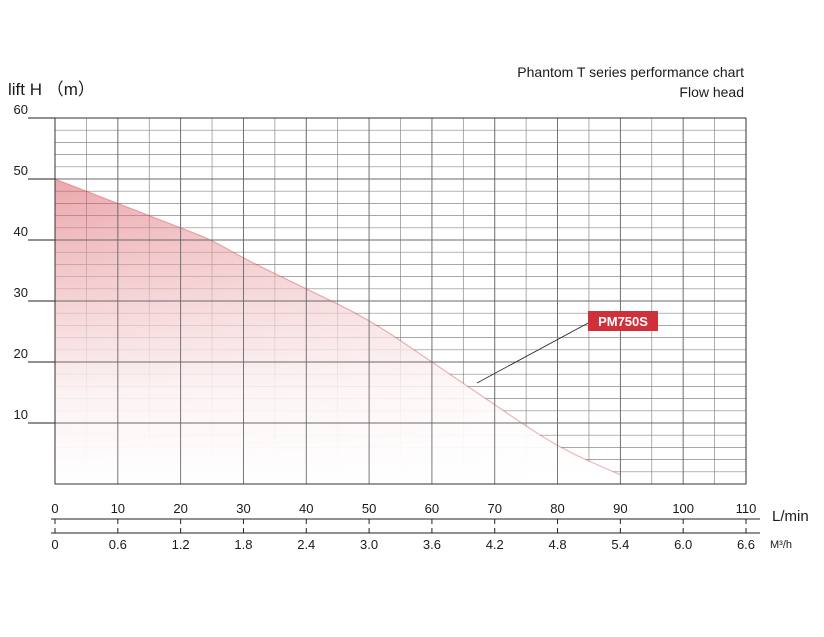 Image resolution: width=824 pixels, height=637 pixels. Describe the element at coordinates (21, 109) in the screenshot. I see `y-tick-label: 60` at that location.